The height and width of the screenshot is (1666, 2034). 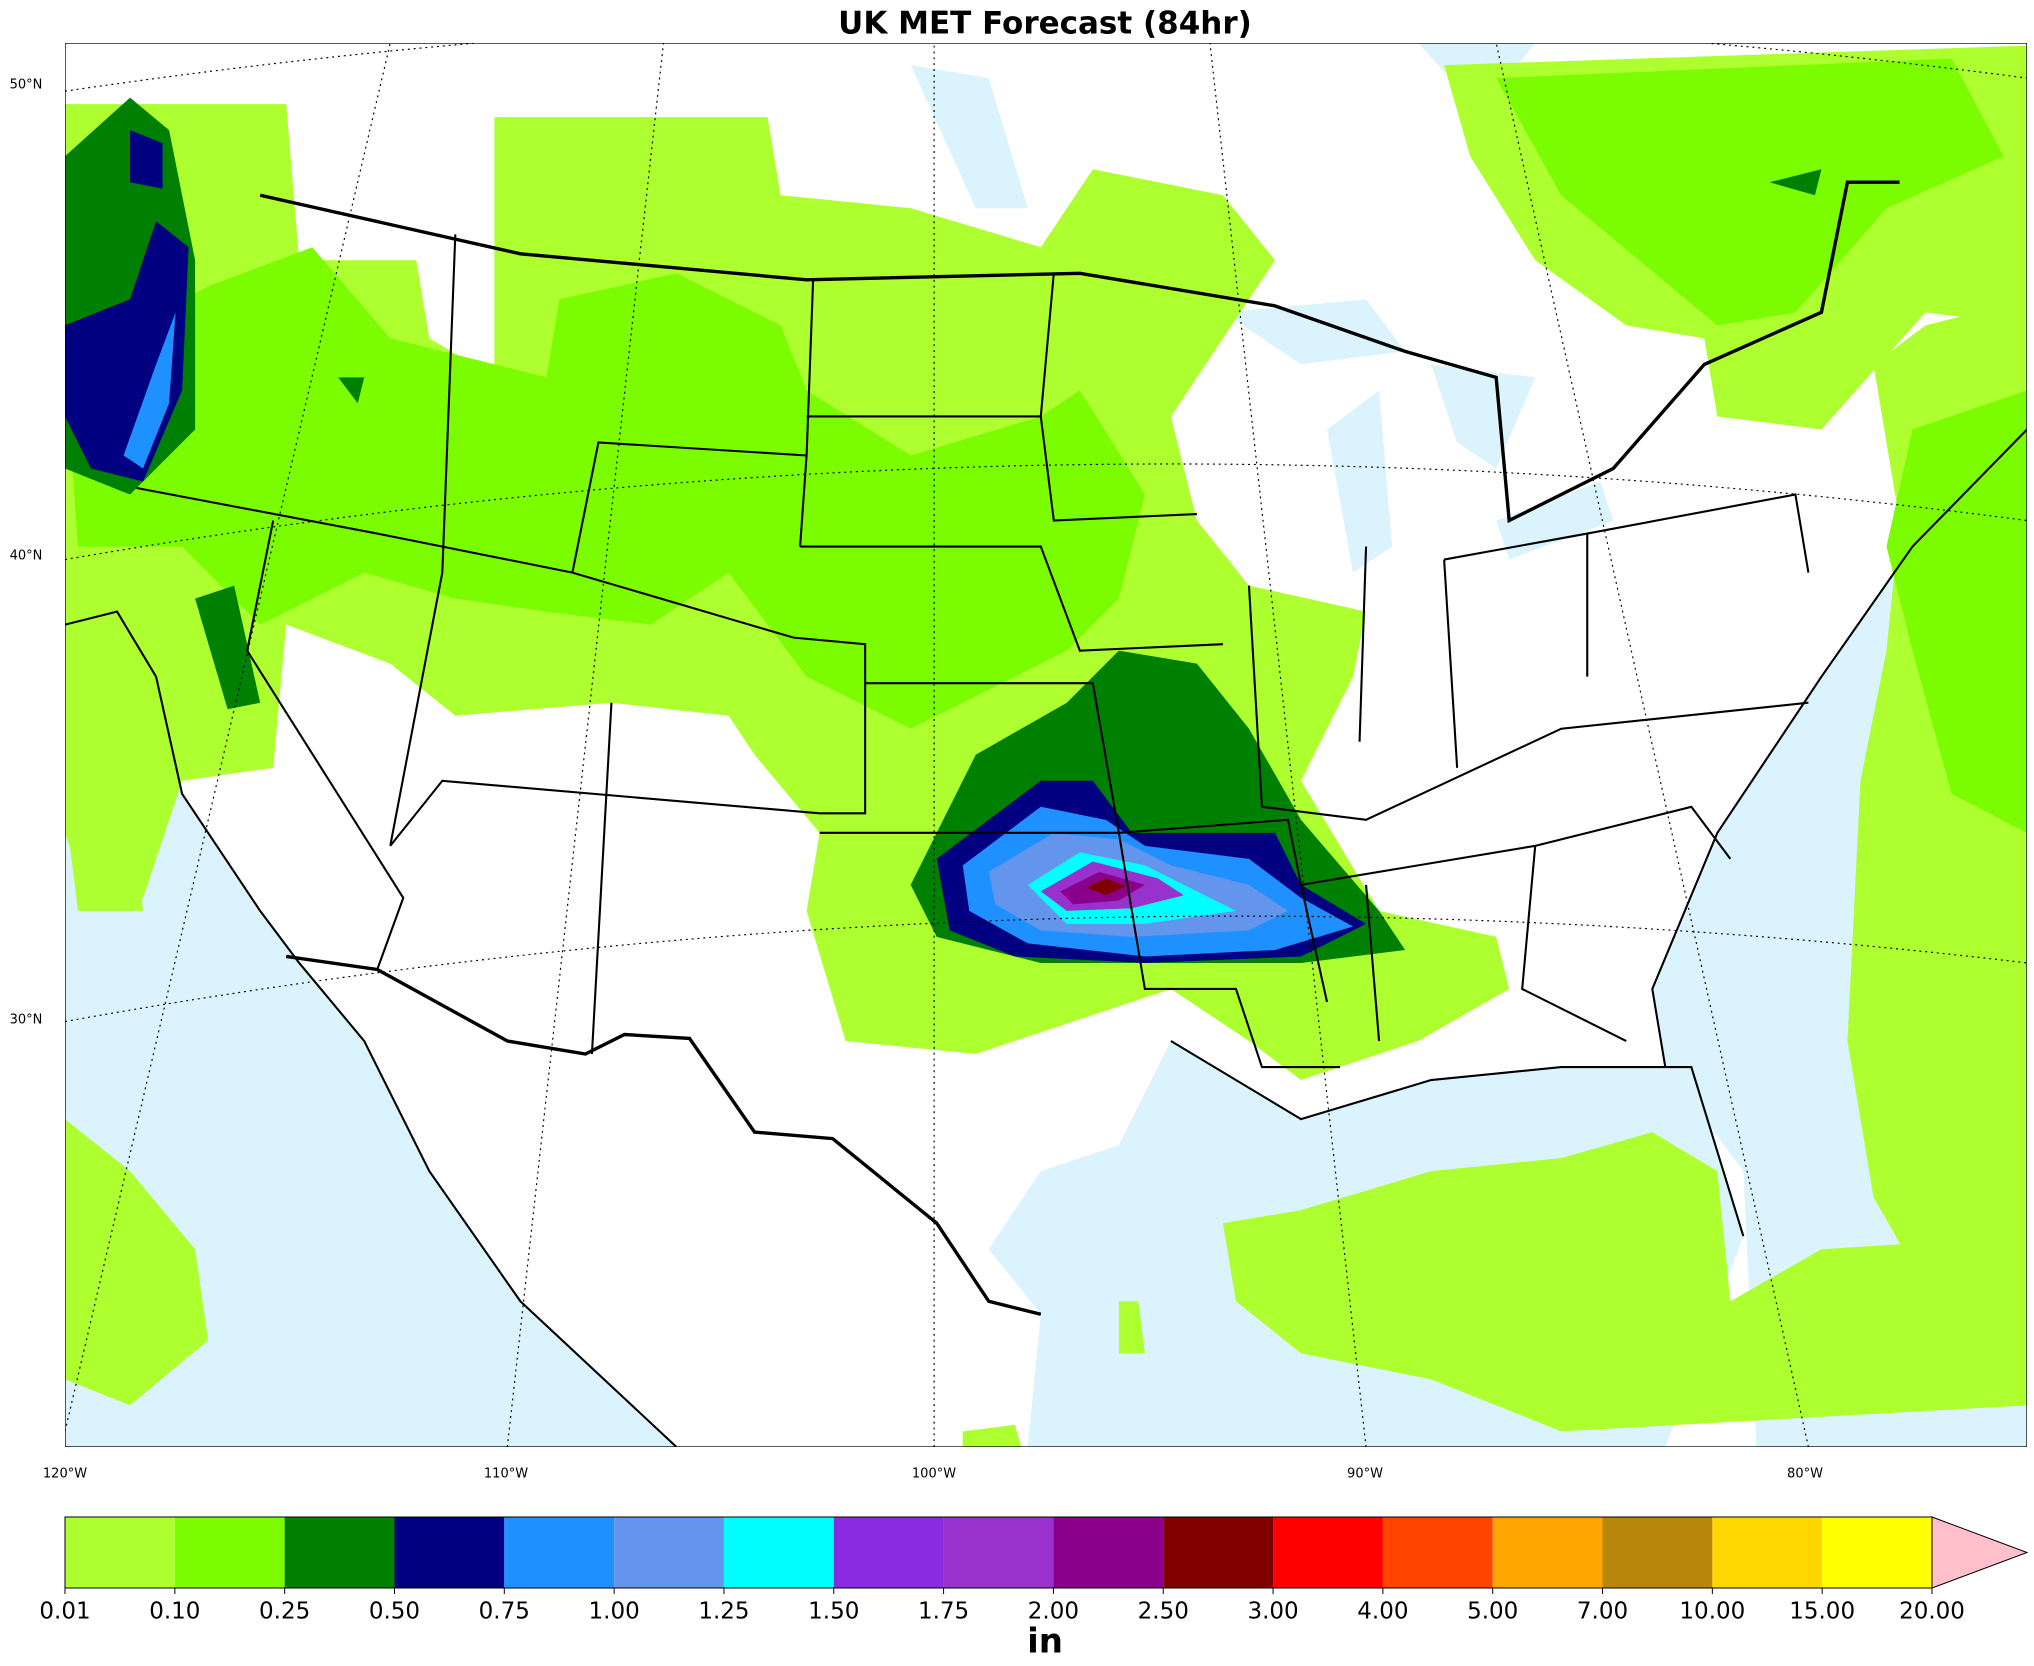 What do you see at coordinates (1045, 24) in the screenshot?
I see `title: UK MET Forecast (84hr)` at bounding box center [1045, 24].